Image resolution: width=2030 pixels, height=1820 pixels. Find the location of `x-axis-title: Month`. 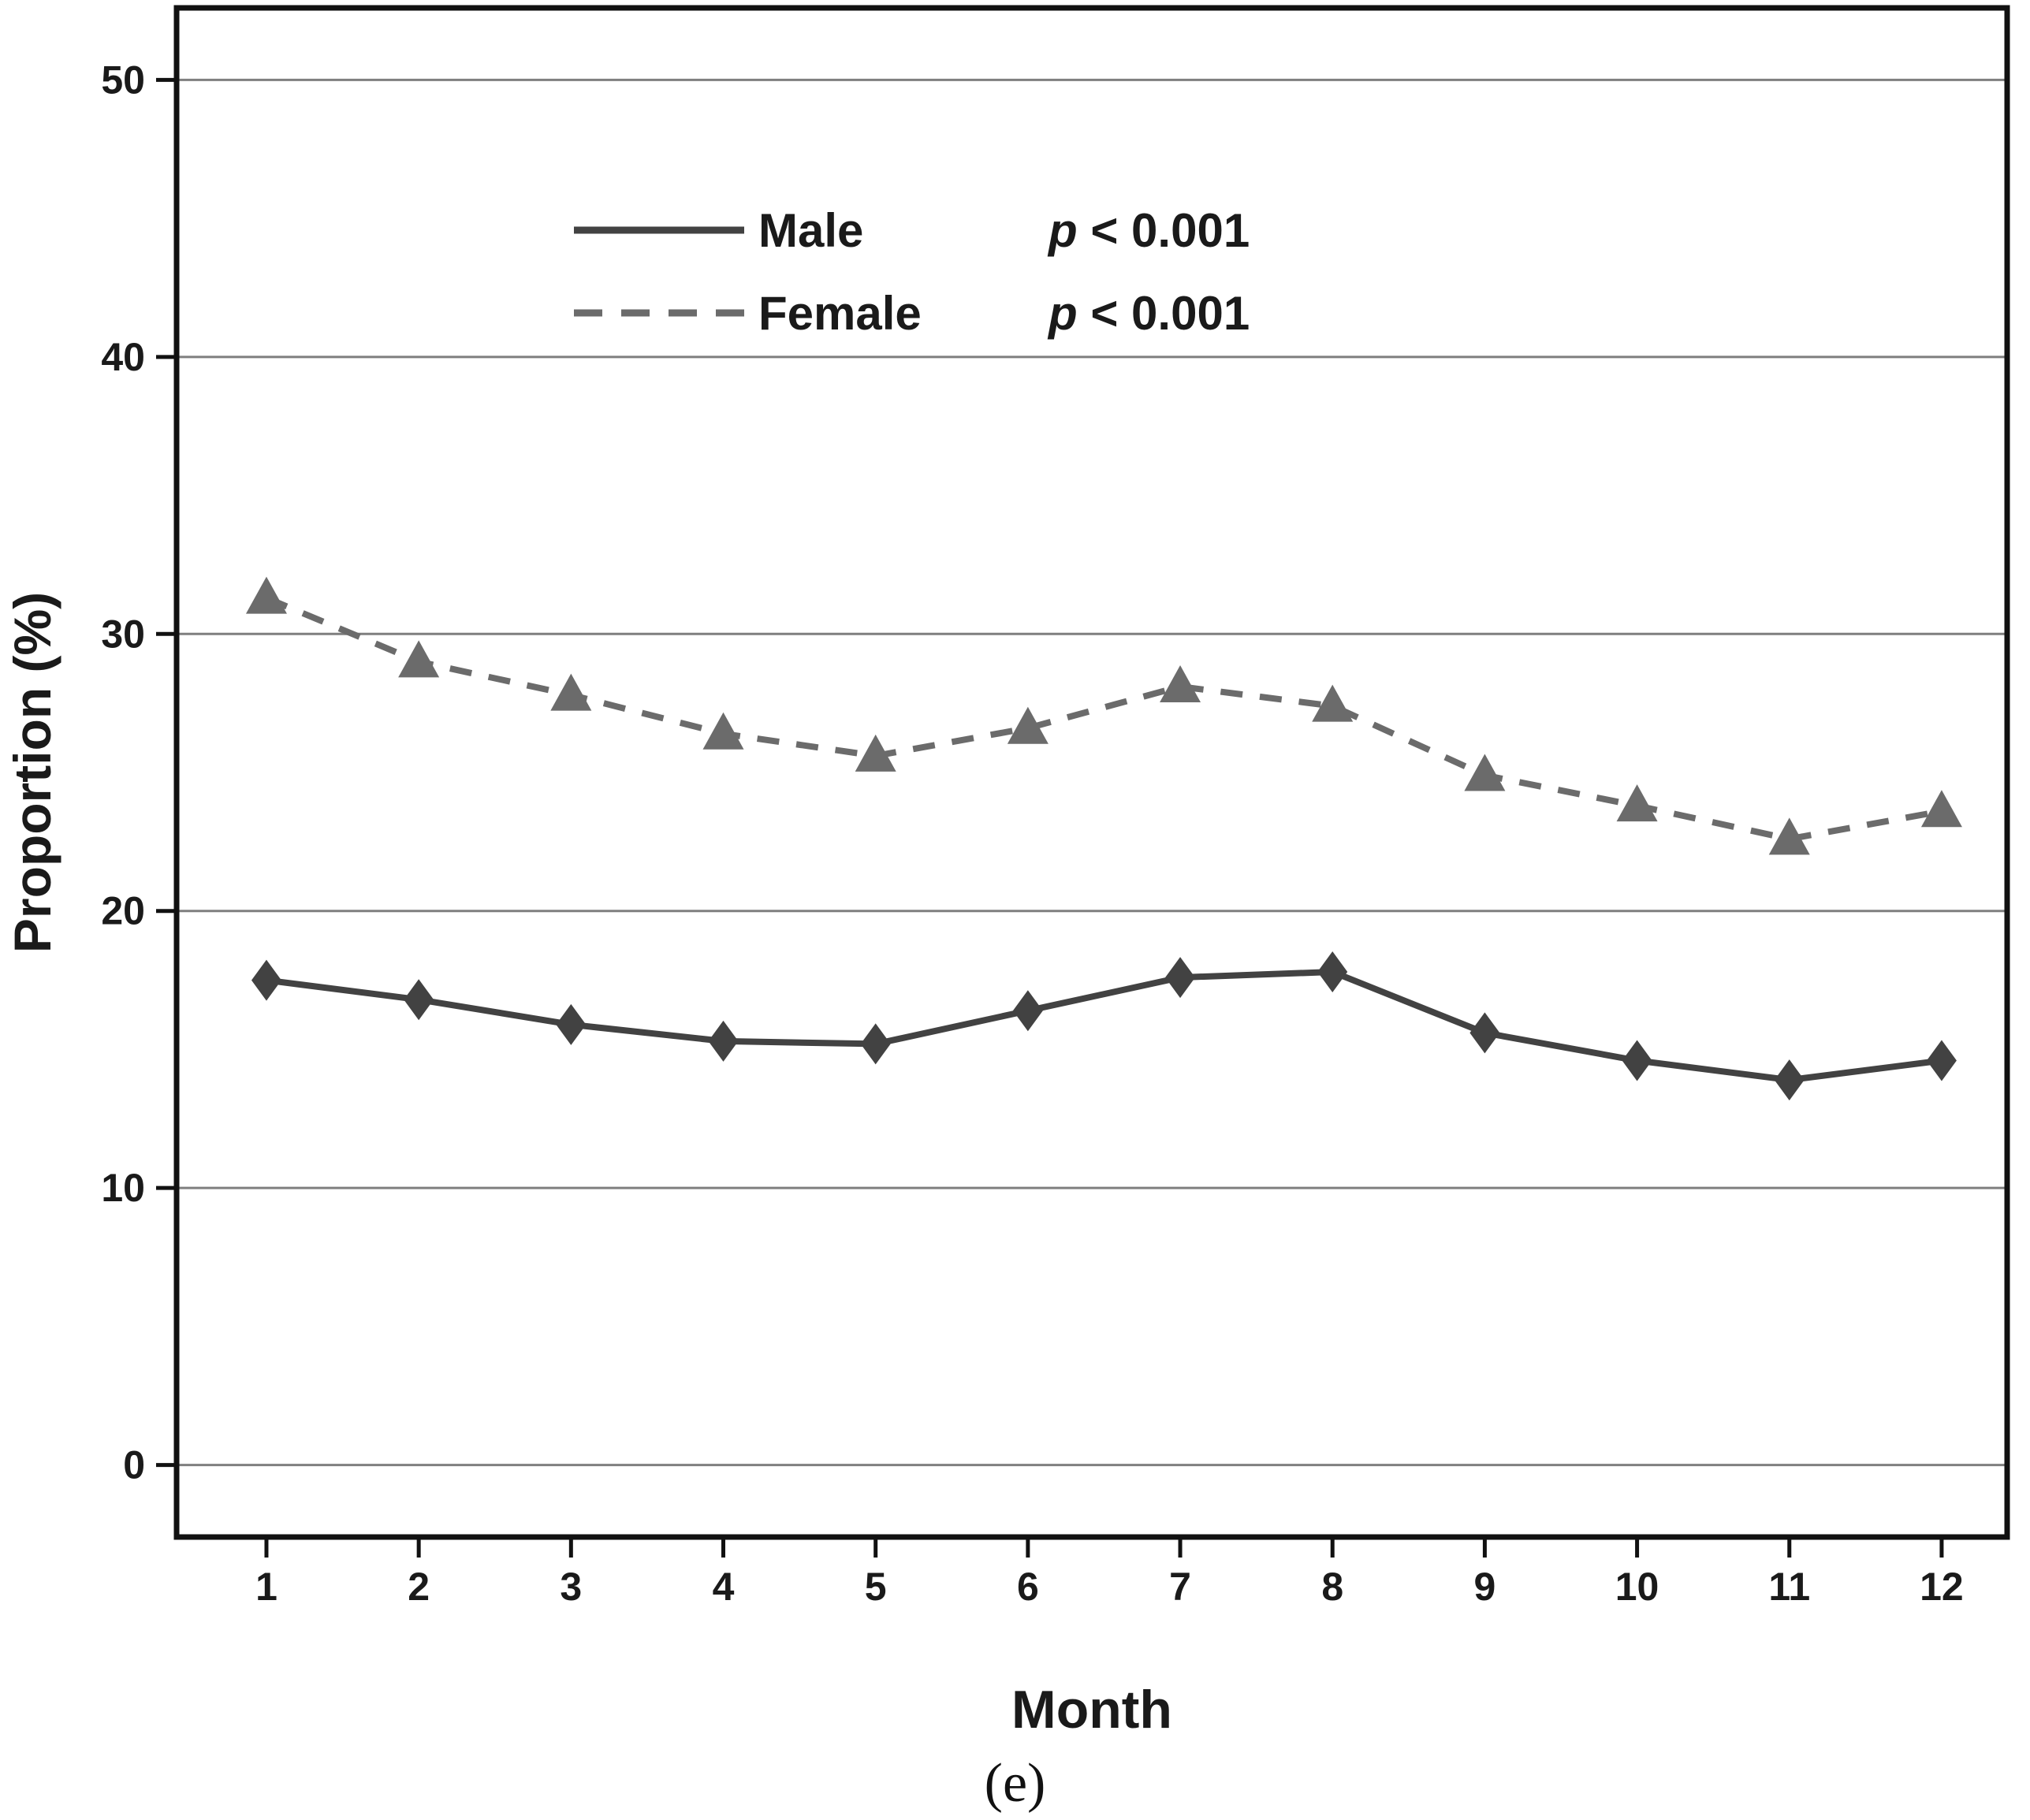

x-axis-title: Month is located at coordinates (1091, 1710).